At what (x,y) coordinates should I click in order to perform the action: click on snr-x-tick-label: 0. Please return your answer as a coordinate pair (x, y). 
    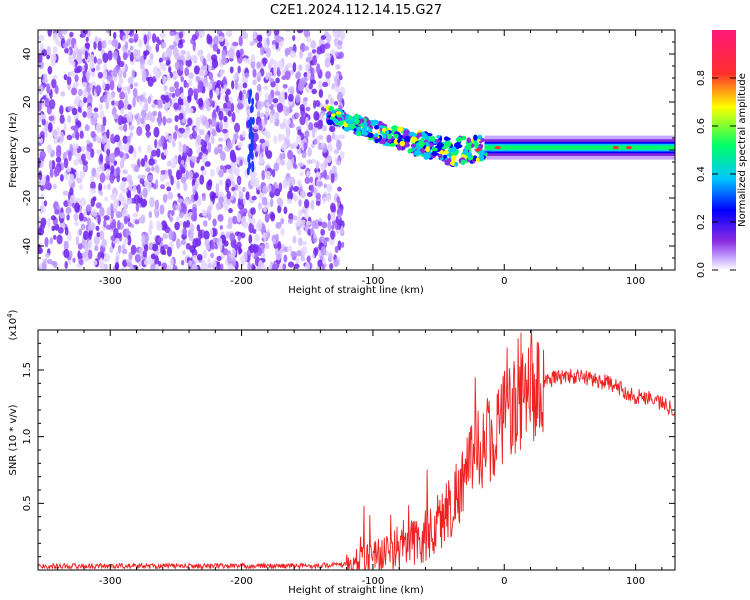
    Looking at the image, I should click on (504, 581).